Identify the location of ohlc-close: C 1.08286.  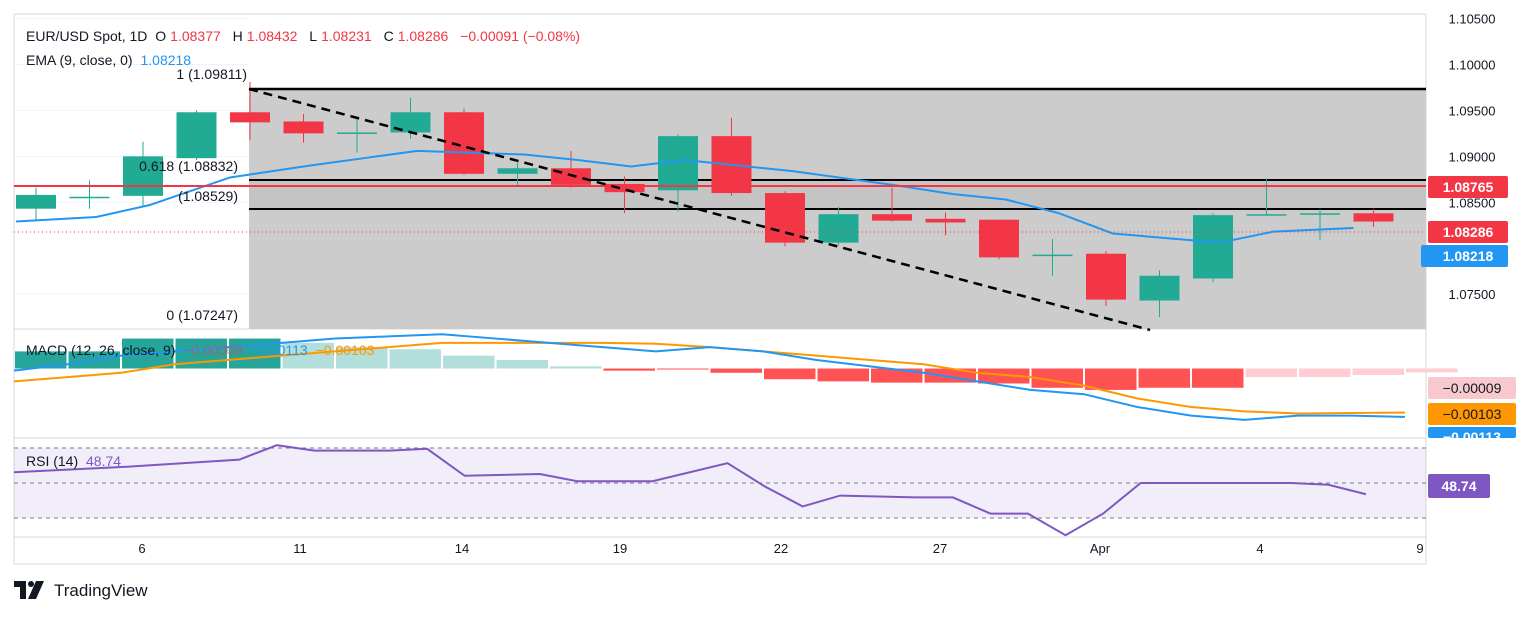
(416, 36).